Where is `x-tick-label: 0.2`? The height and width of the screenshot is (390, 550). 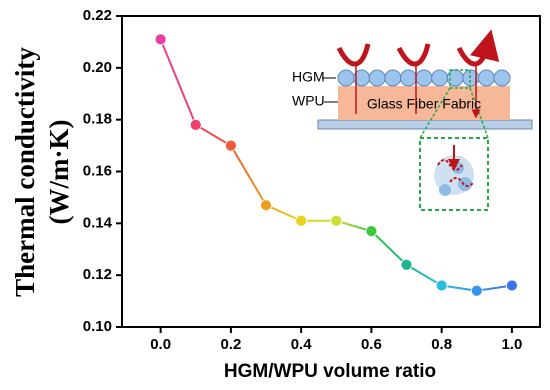 x-tick-label: 0.2 is located at coordinates (230, 344).